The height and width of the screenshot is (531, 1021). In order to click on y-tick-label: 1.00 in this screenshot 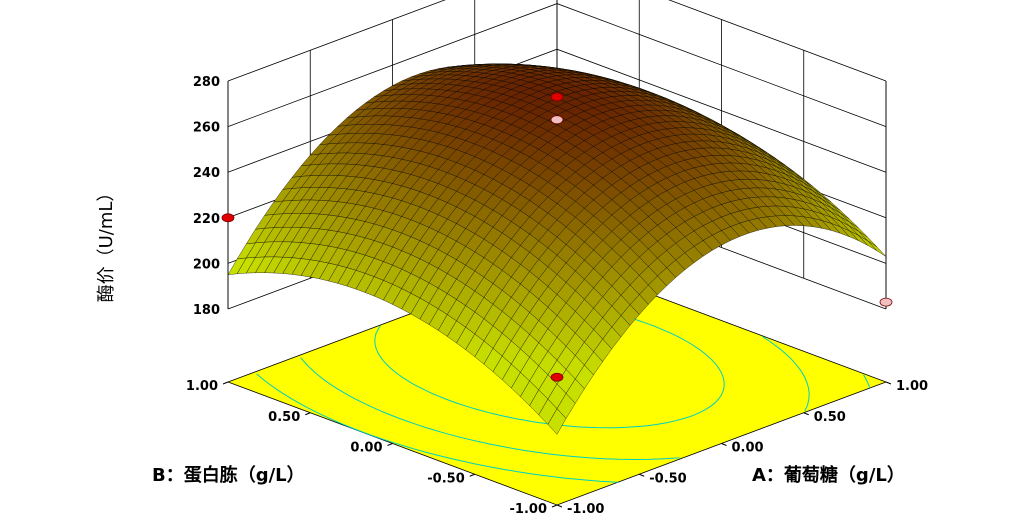, I will do `click(202, 386)`.